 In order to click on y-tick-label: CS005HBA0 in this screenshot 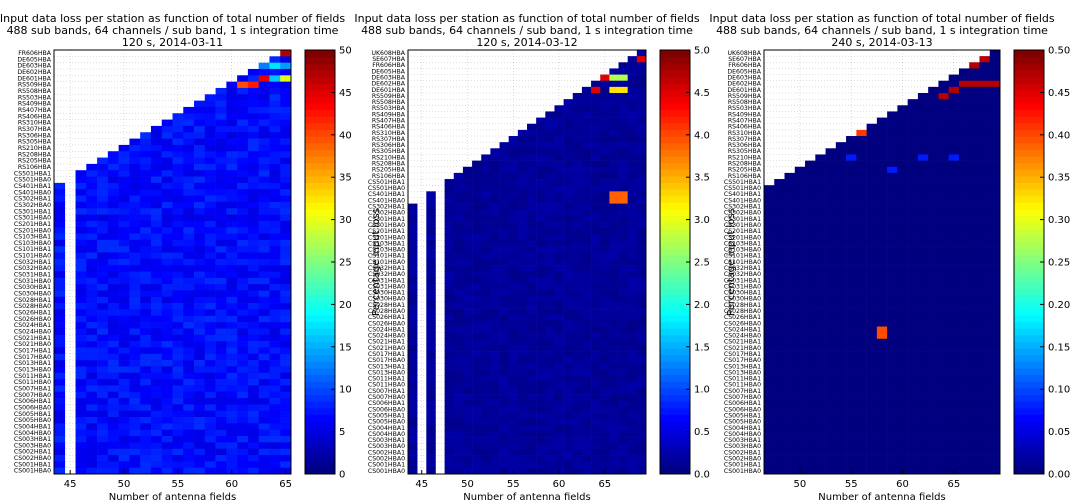, I will do `click(742, 422)`.